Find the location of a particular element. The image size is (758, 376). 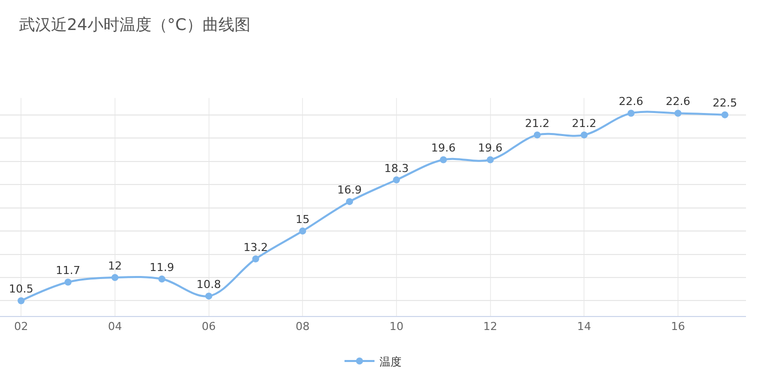

x-tick-label: 02 is located at coordinates (21, 327).